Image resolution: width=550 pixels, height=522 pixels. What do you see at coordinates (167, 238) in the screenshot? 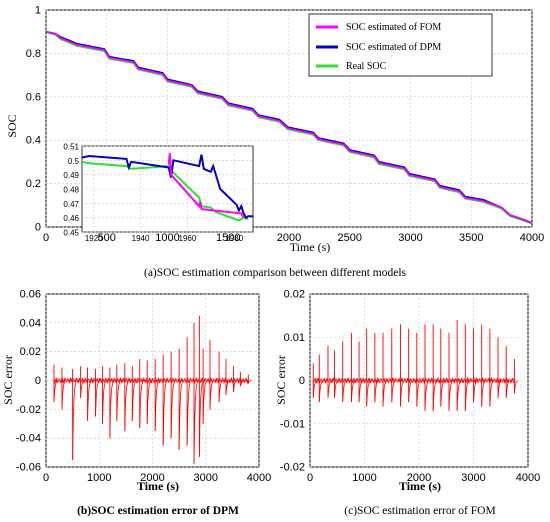
I see `panel-a-xtick-label: 1000` at bounding box center [167, 238].